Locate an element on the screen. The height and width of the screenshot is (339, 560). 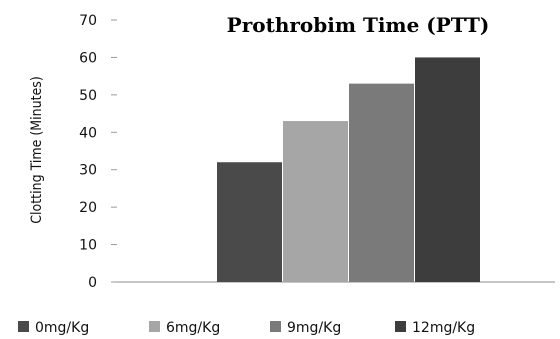
y-tick-label: 40 is located at coordinates (88, 133).